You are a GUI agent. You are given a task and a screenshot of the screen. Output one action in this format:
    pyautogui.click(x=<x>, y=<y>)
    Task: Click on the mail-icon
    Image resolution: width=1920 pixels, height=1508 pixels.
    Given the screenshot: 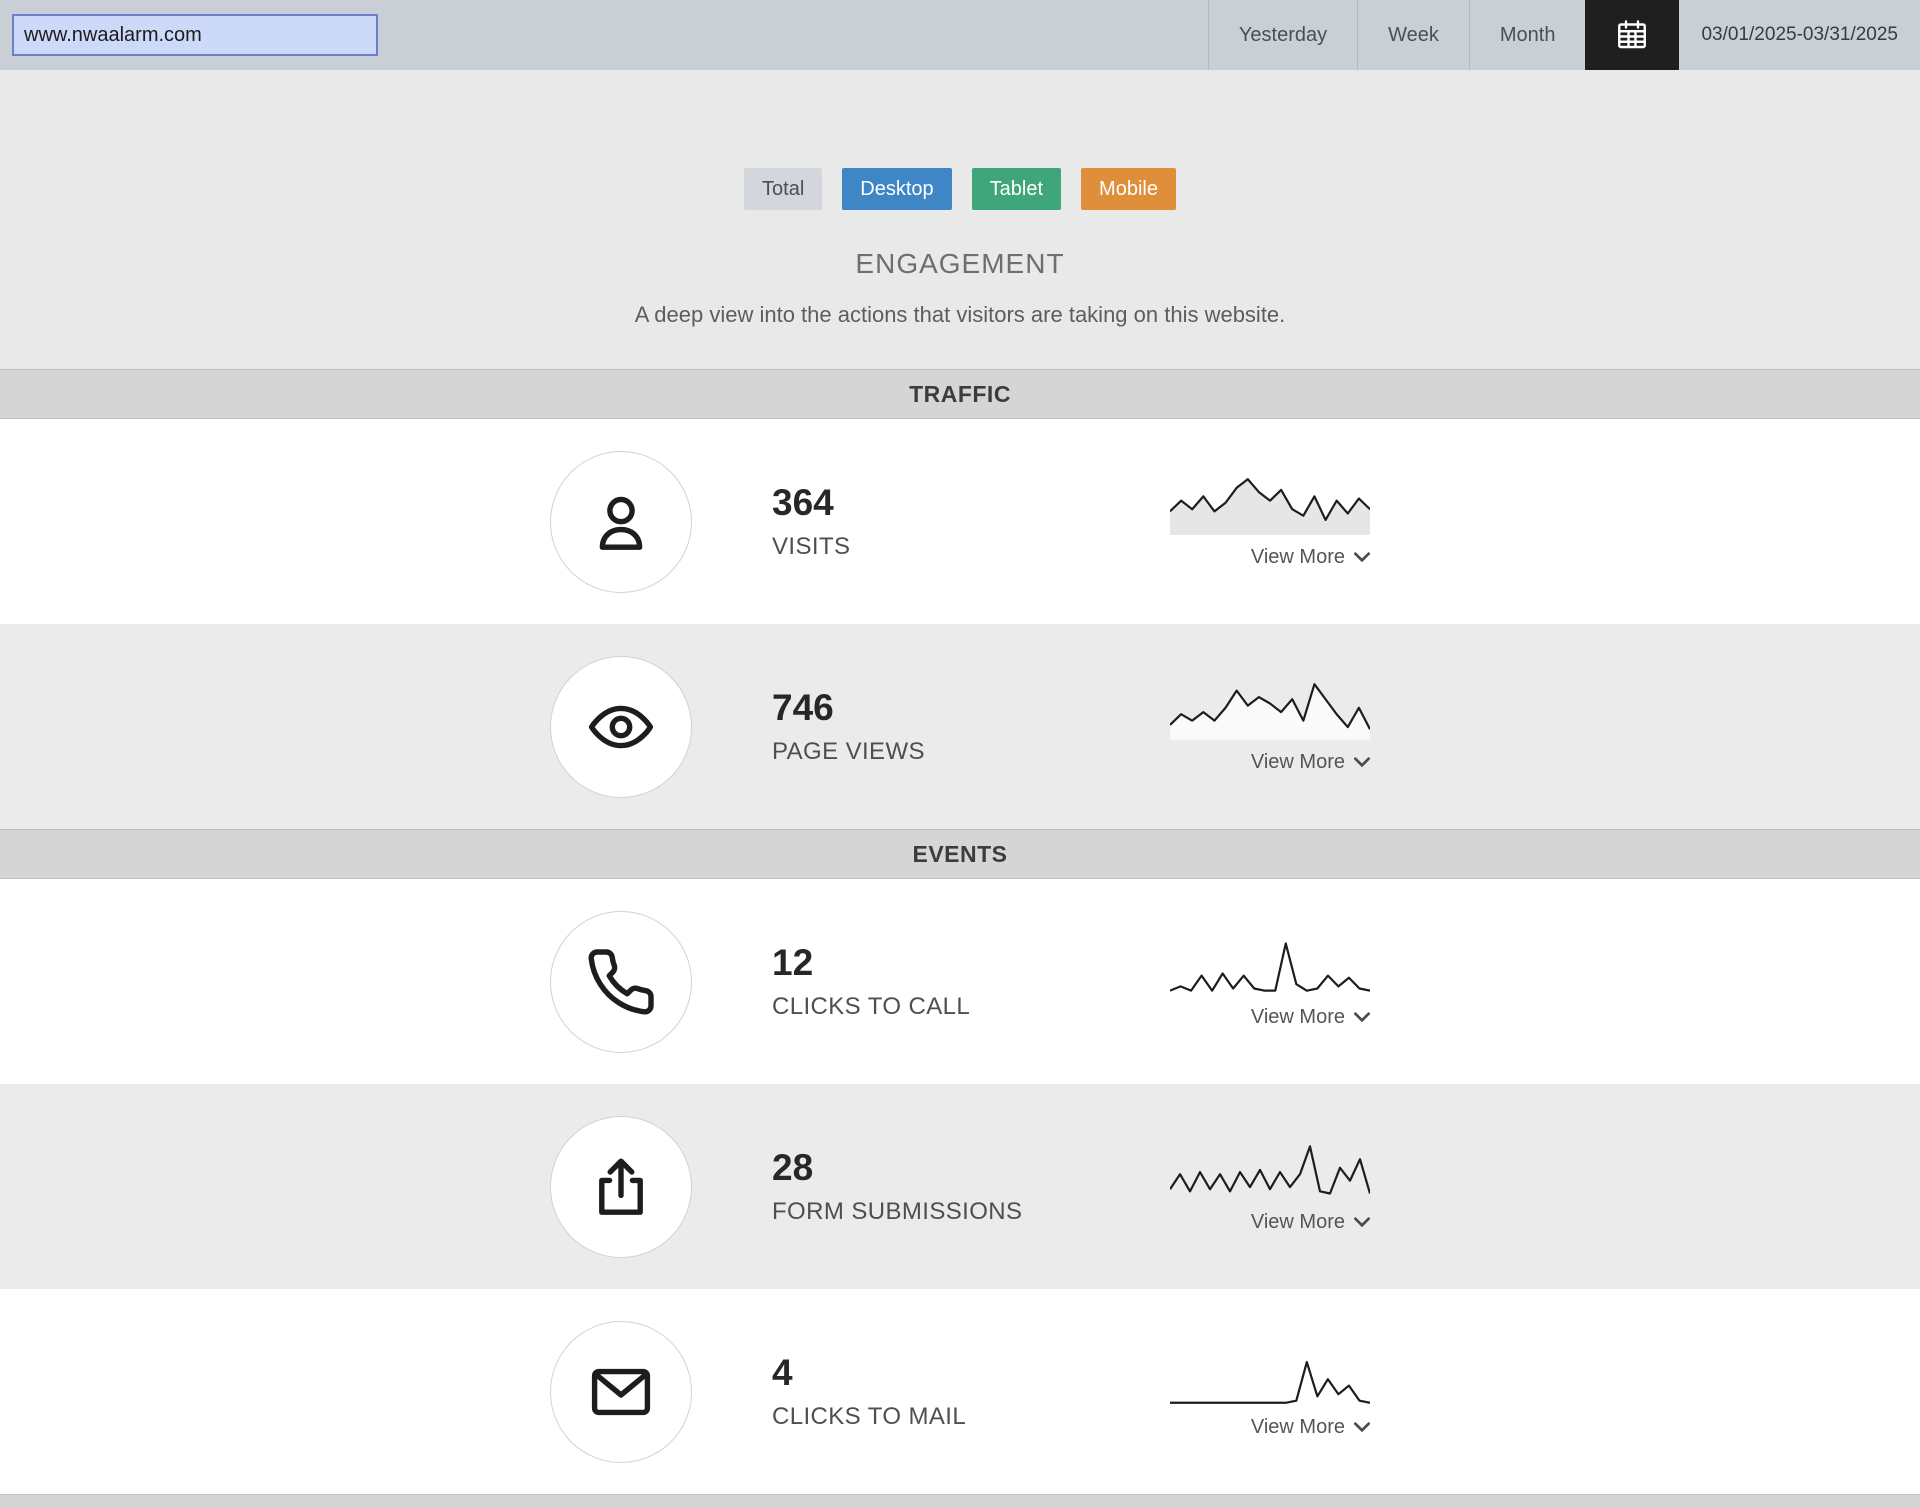 What is the action you would take?
    pyautogui.click(x=621, y=1391)
    